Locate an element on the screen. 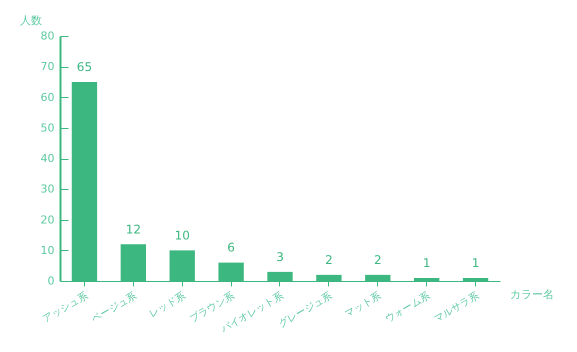 The height and width of the screenshot is (352, 577). y-tick-label: 30 is located at coordinates (47, 189).